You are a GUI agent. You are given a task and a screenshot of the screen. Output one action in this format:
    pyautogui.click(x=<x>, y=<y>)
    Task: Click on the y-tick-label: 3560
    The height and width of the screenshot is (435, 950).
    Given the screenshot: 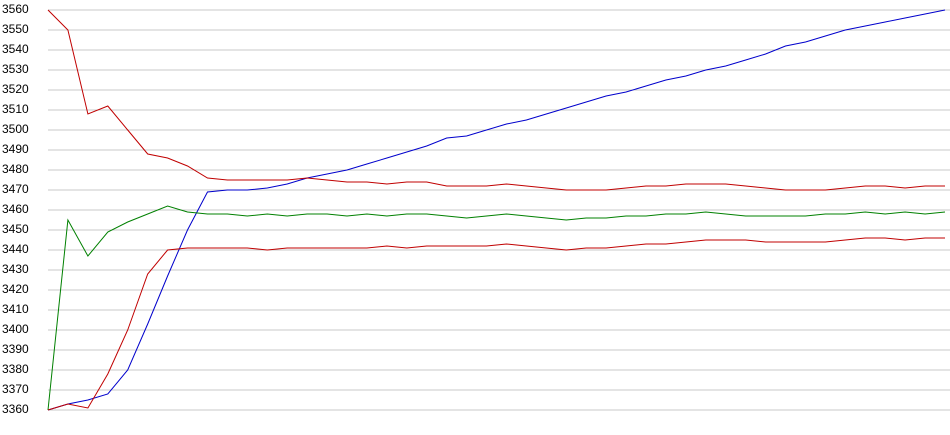 What is the action you would take?
    pyautogui.click(x=15, y=9)
    